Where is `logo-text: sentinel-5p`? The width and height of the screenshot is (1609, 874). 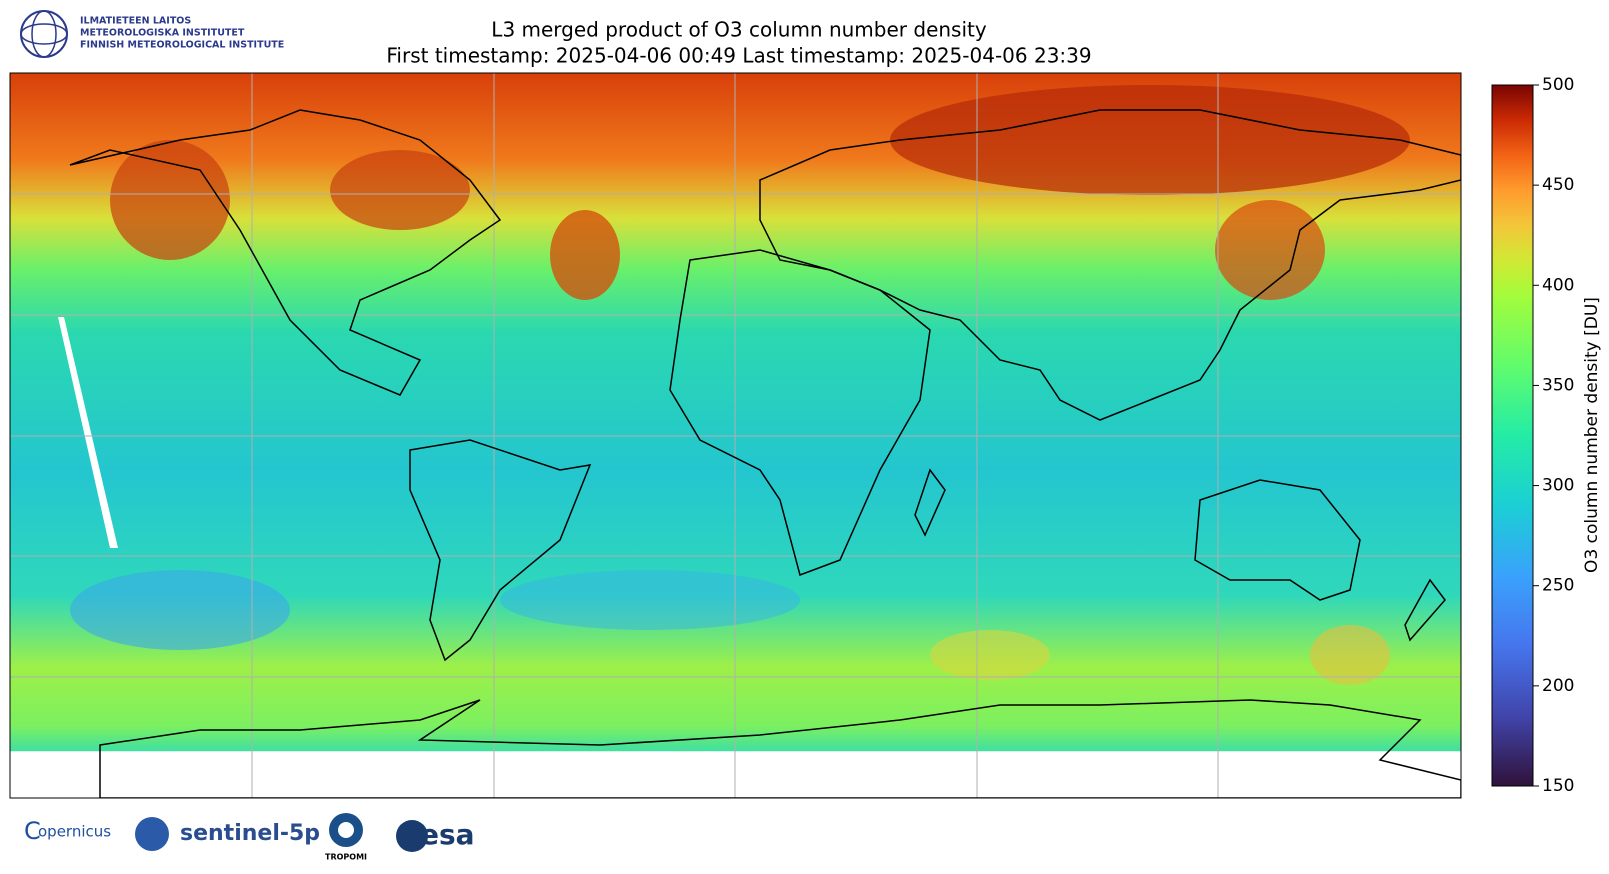
logo-text: sentinel-5p is located at coordinates (250, 833).